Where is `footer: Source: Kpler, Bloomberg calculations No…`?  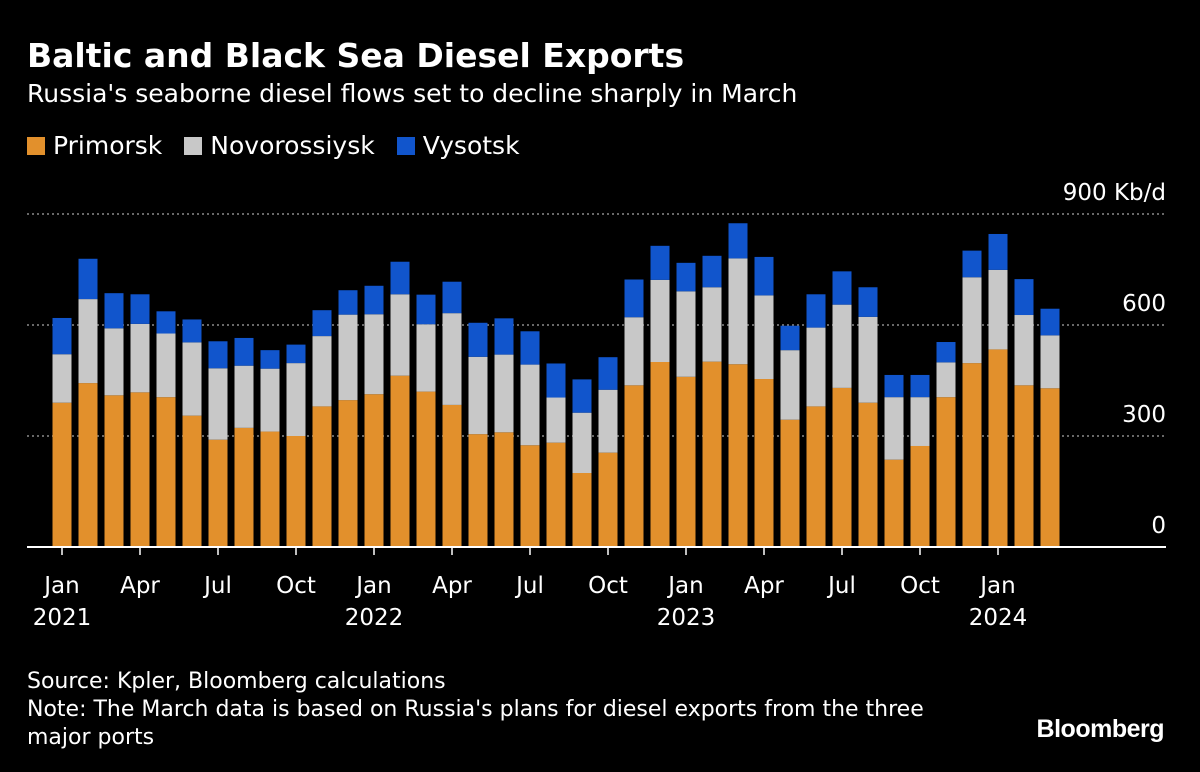
footer: Source: Kpler, Bloomberg calculations No… is located at coordinates (477, 710).